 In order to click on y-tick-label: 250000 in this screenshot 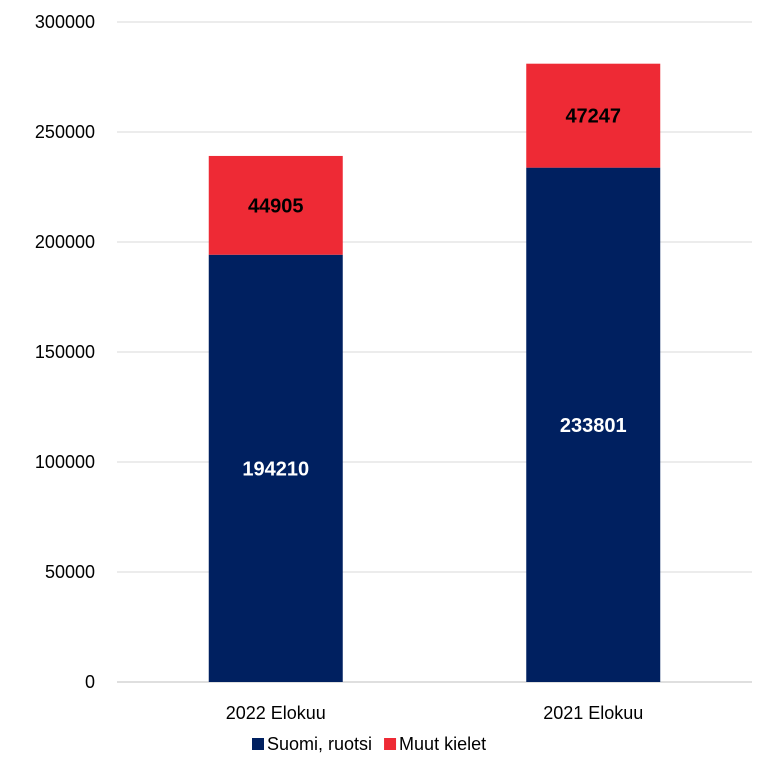, I will do `click(65, 132)`.